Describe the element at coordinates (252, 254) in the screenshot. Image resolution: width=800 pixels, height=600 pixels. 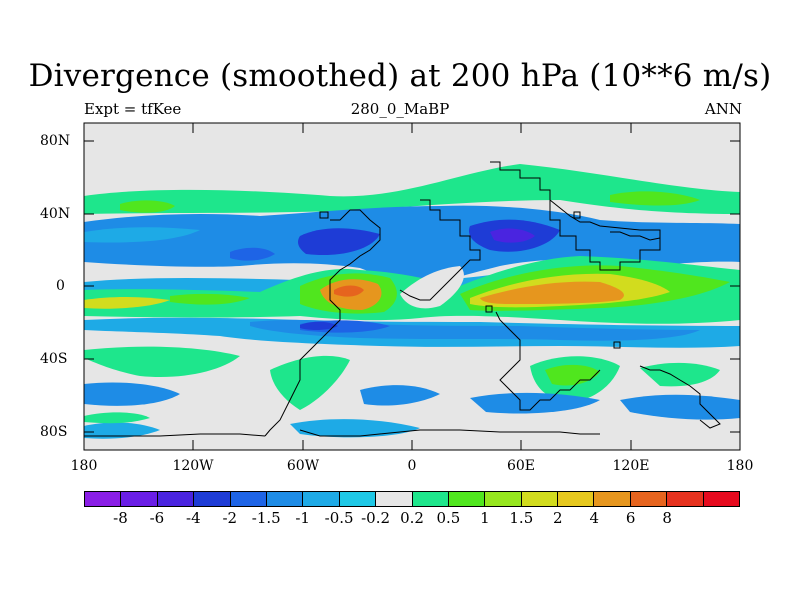
I see `contour-nh-blue-mid` at that location.